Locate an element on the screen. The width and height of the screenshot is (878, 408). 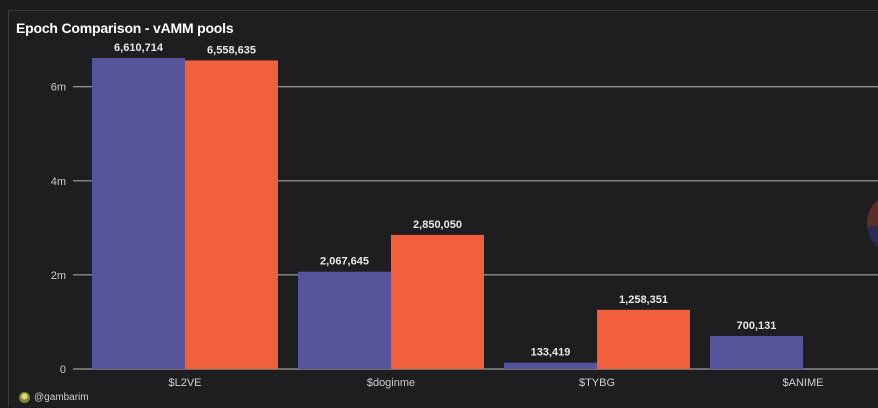
x-tick-label: $TYBG is located at coordinates (597, 383).